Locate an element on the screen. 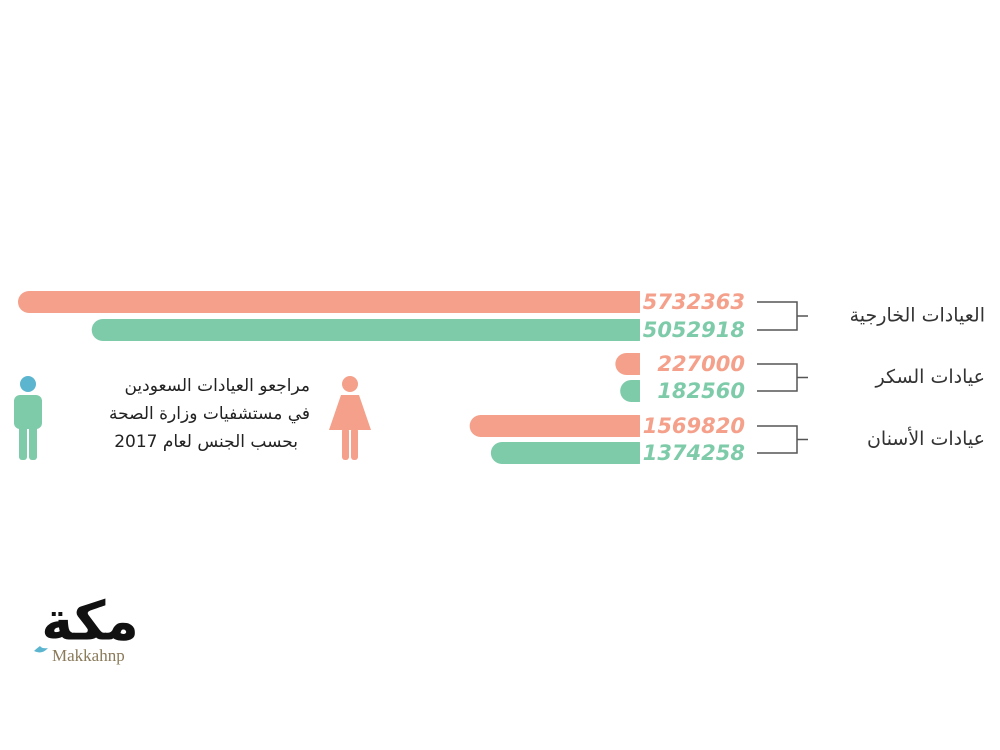 This screenshot has height=750, width=1000. bird-icon is located at coordinates (41, 649).